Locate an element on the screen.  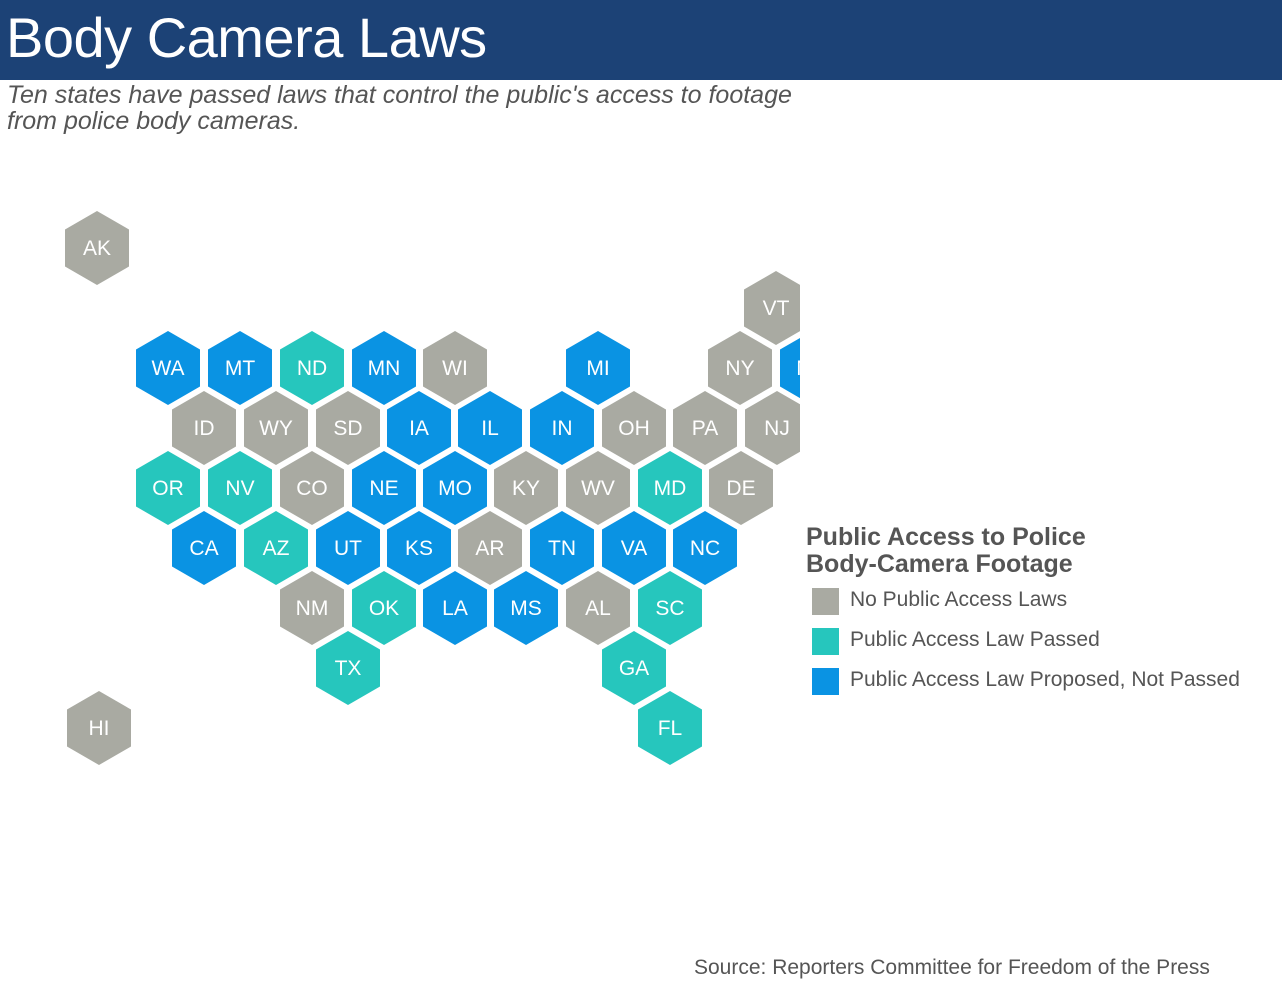
state-tile-co: CO is located at coordinates (312, 488).